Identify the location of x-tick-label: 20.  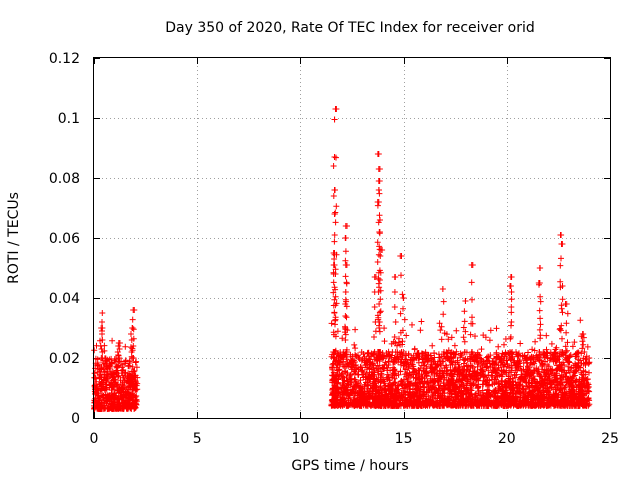
(507, 439).